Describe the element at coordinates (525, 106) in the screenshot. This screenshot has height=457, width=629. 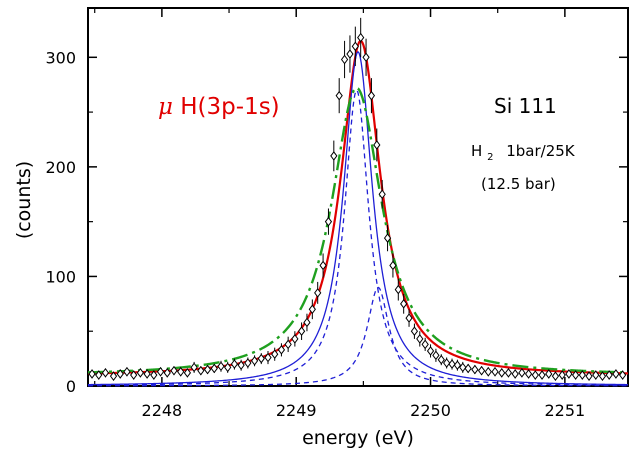
I see `crystal-label: Si 111` at that location.